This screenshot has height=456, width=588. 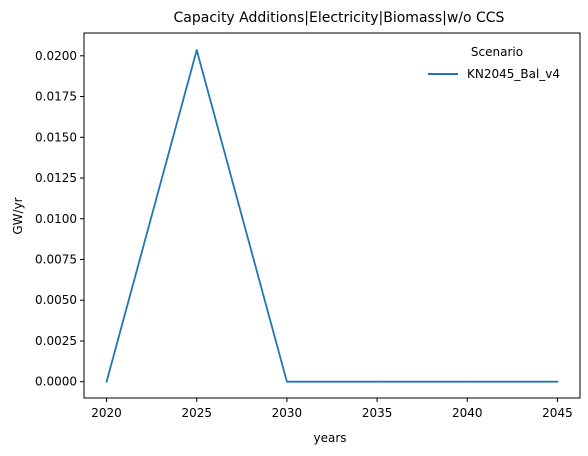 What do you see at coordinates (332, 409) in the screenshot?
I see `x-axis: 2020 2025 2030 2035 2040 2045` at bounding box center [332, 409].